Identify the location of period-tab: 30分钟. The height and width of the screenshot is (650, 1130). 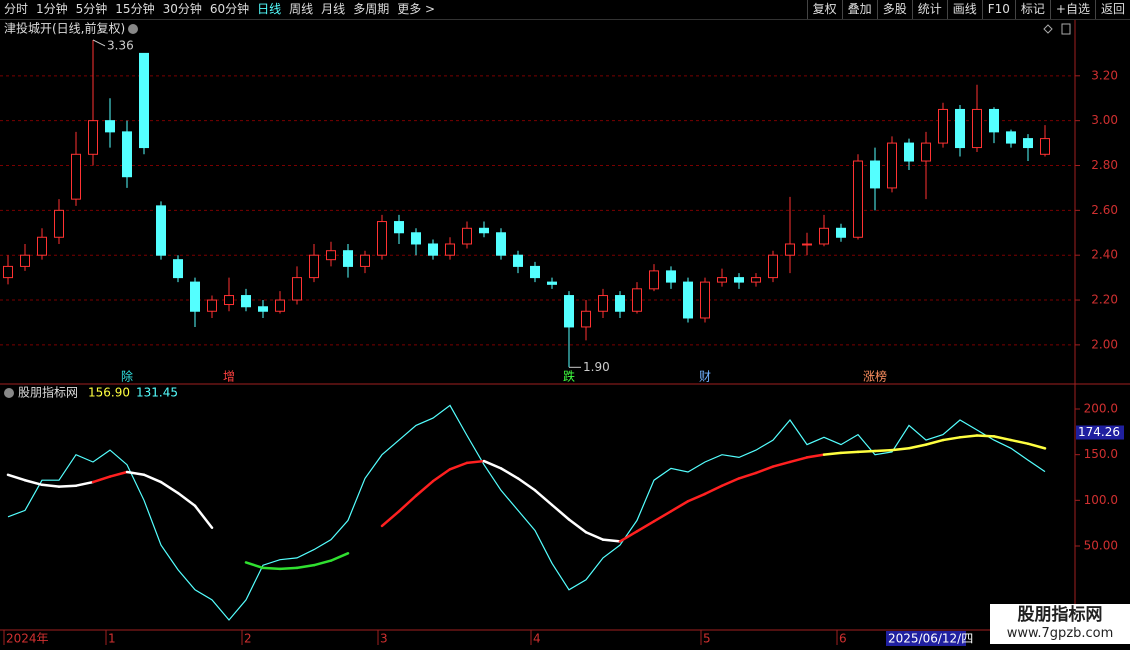
(182, 9).